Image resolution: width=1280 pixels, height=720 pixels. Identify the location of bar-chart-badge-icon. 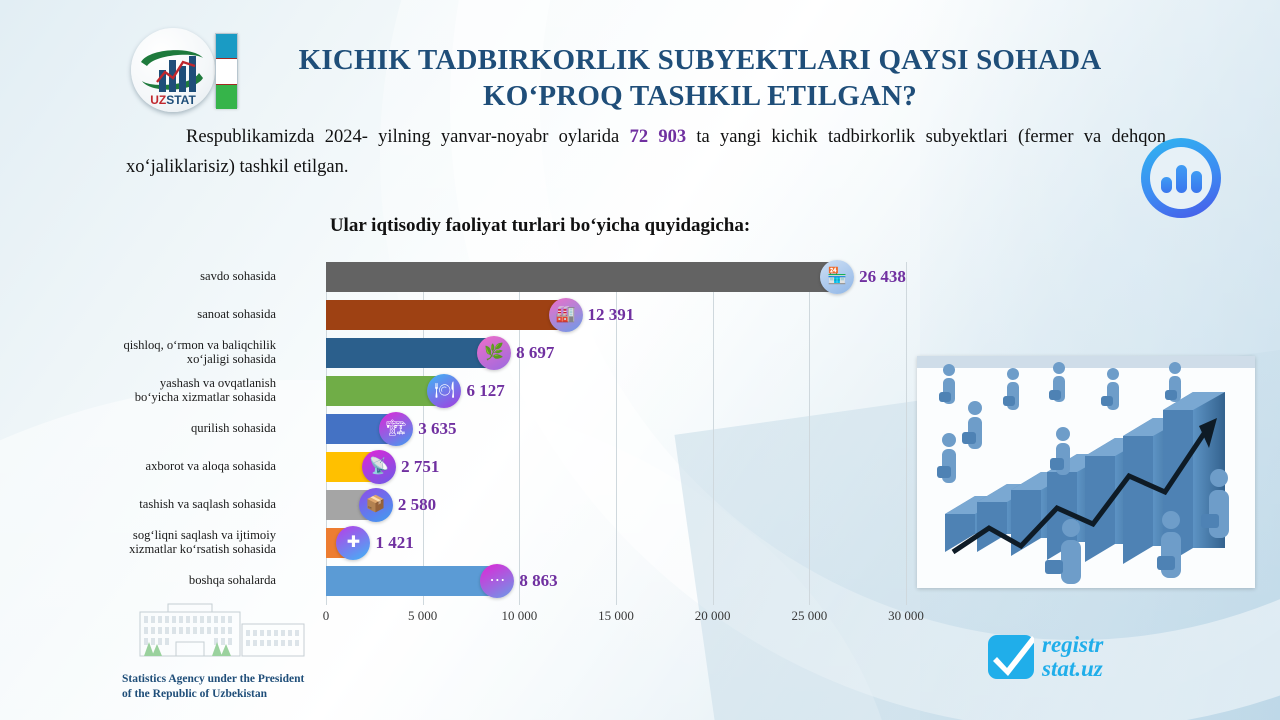
(1181, 178).